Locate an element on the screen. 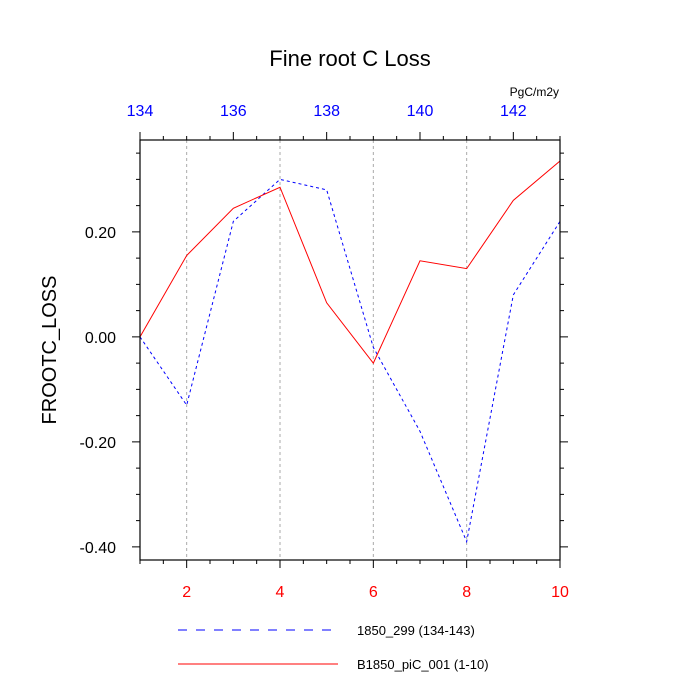  x-bottom-tick-label: 6 is located at coordinates (373, 592).